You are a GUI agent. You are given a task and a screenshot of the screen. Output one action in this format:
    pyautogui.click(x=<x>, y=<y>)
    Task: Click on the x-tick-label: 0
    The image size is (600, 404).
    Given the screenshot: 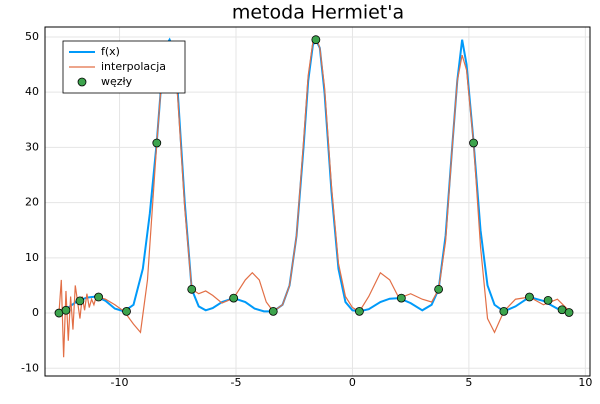 What is the action you would take?
    pyautogui.click(x=352, y=382)
    